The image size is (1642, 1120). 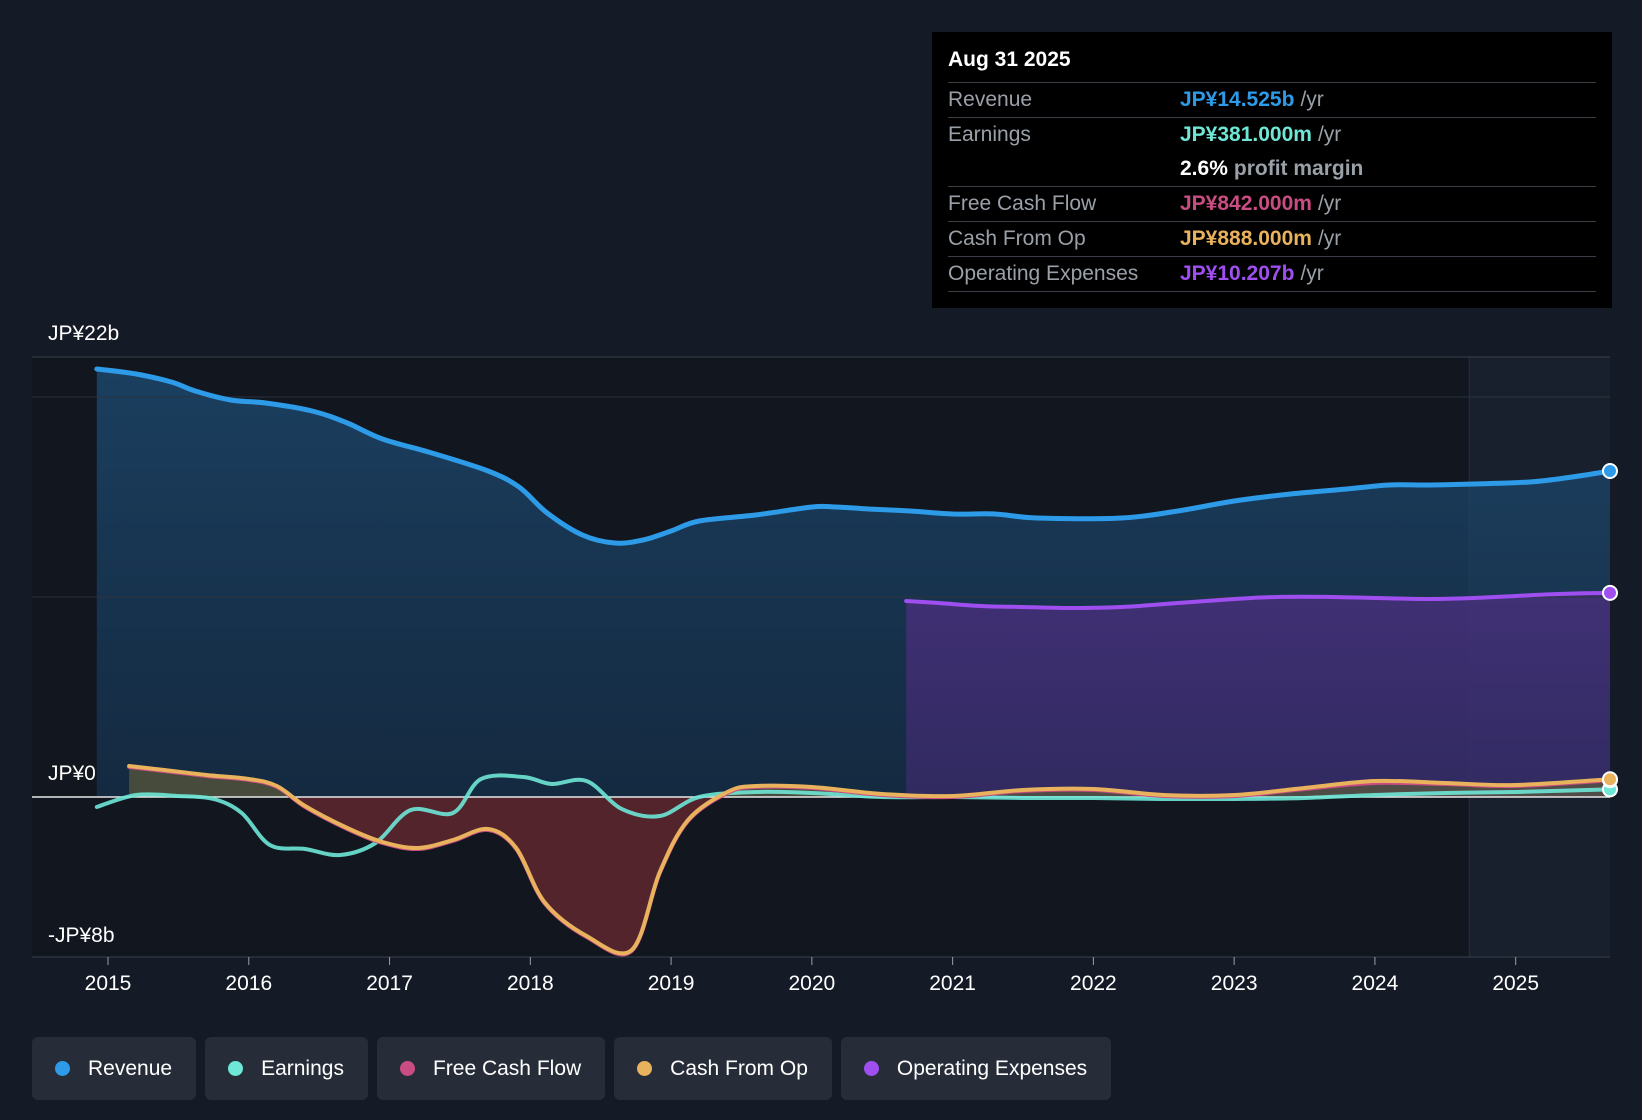 I want to click on legend-label: Cash From Op, so click(x=739, y=1068).